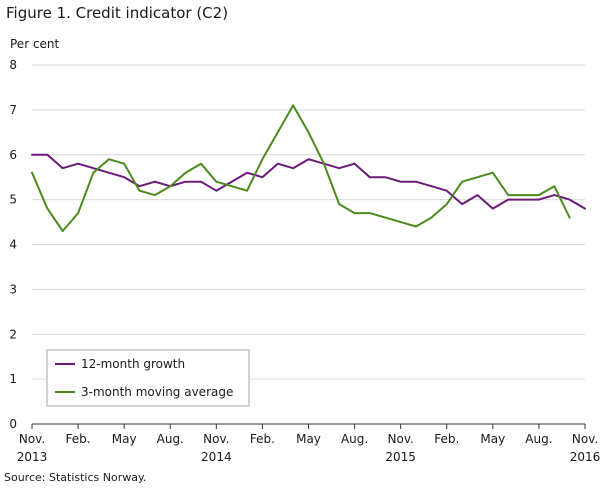  I want to click on legend: 12-month growth 3-month moving average, so click(148, 378).